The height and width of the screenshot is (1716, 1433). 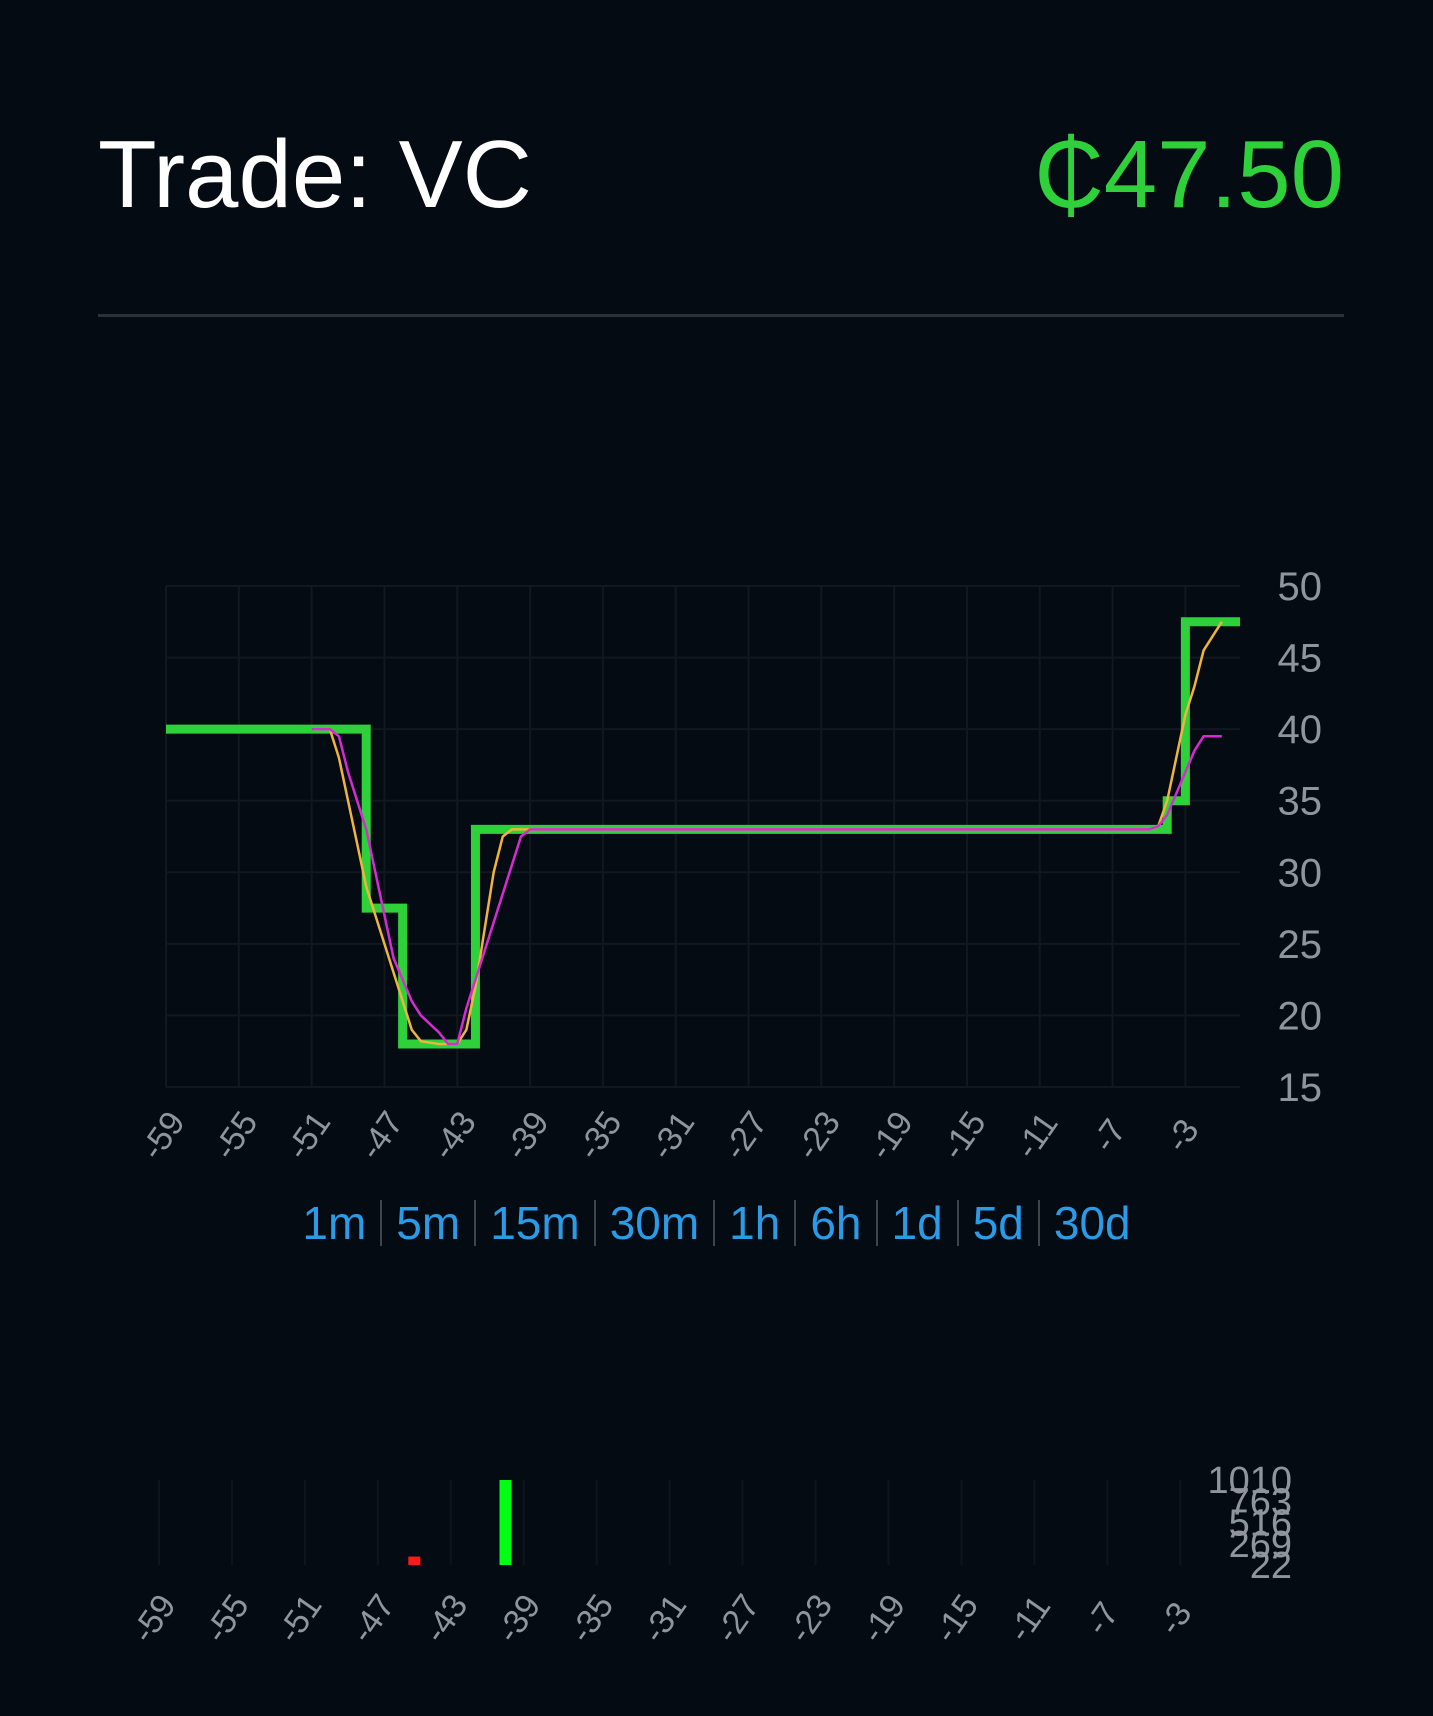 What do you see at coordinates (162, 1136) in the screenshot?
I see `x-tick-label: -59` at bounding box center [162, 1136].